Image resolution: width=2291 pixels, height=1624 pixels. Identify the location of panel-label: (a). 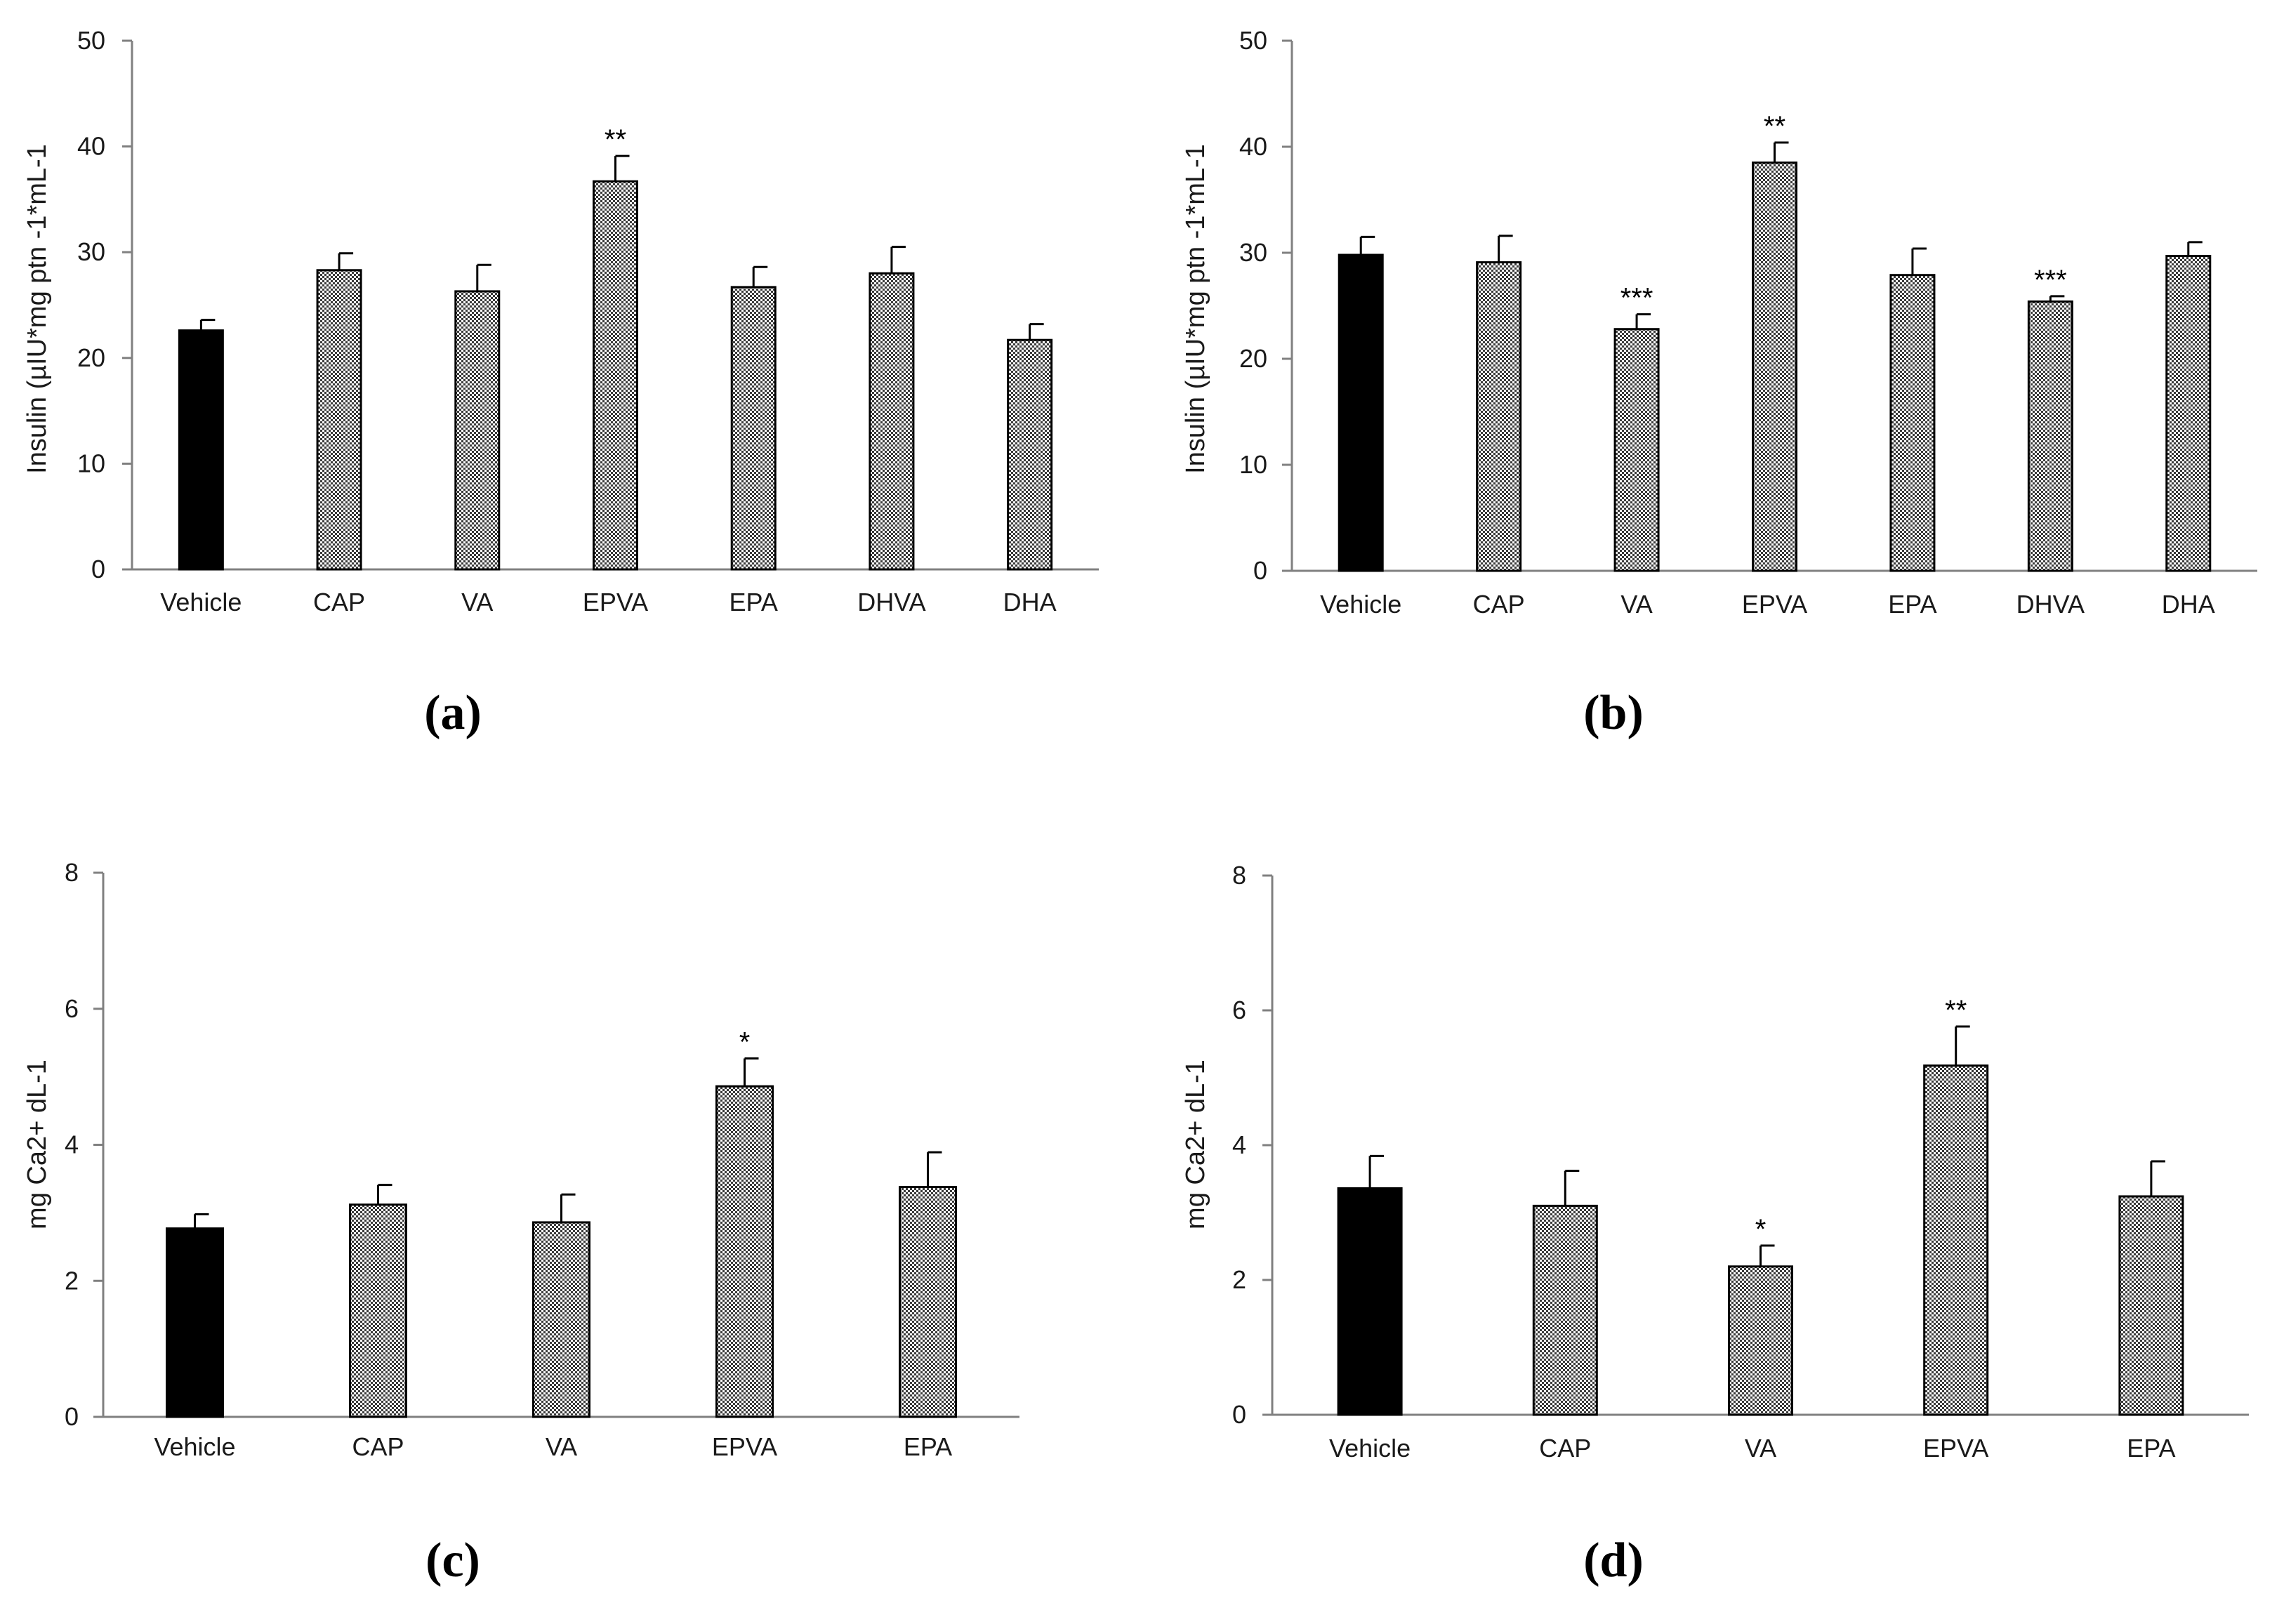
(453, 713).